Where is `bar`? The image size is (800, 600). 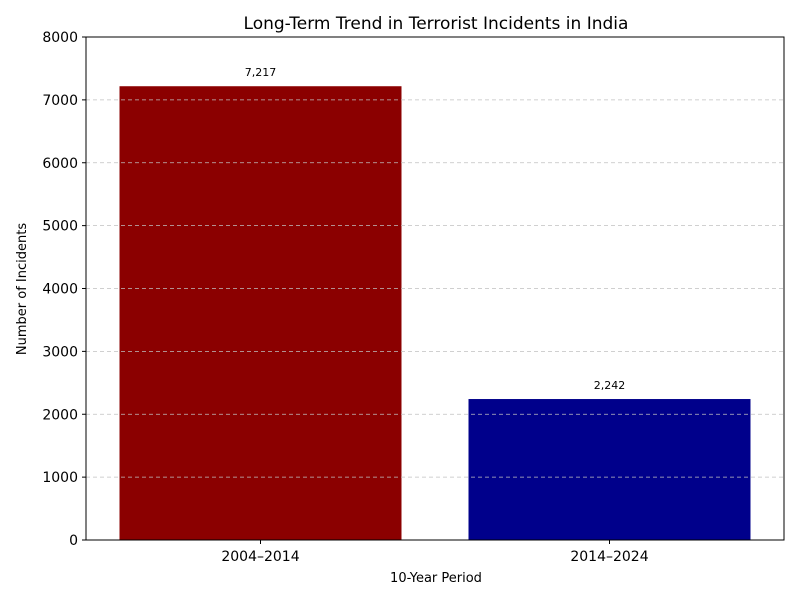 bar is located at coordinates (609, 469).